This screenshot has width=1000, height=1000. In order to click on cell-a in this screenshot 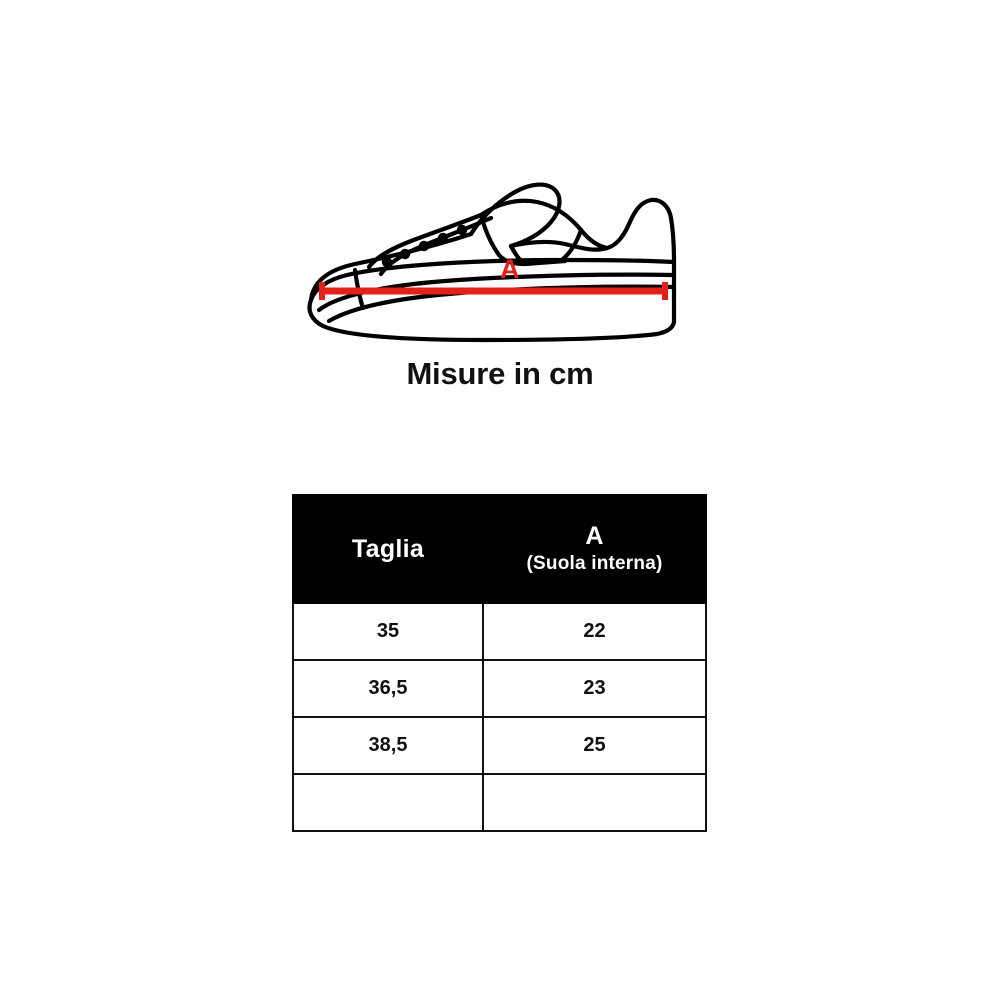, I will do `click(594, 802)`.